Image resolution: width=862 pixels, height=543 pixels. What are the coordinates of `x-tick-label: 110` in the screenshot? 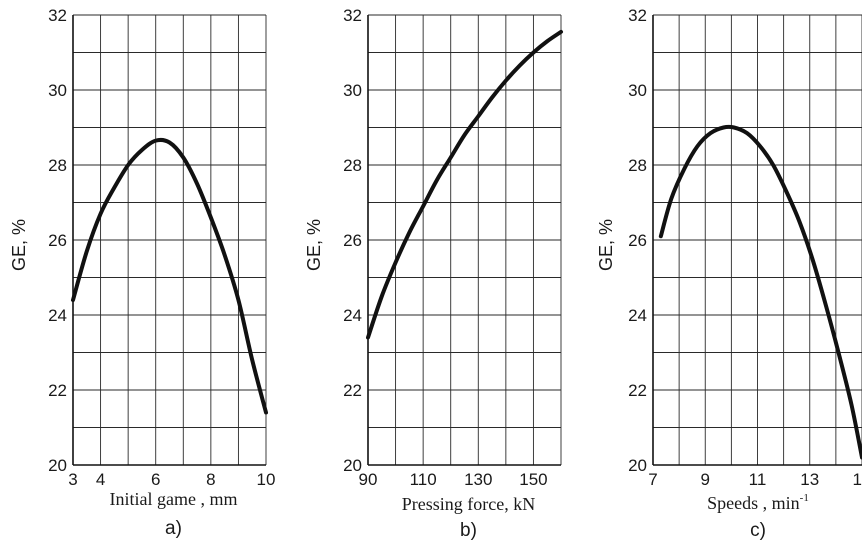 It's located at (423, 479).